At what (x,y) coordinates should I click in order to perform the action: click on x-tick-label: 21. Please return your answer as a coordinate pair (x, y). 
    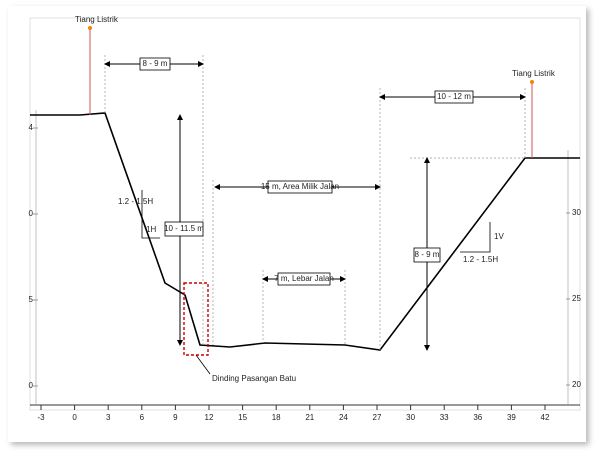
    Looking at the image, I should click on (309, 417).